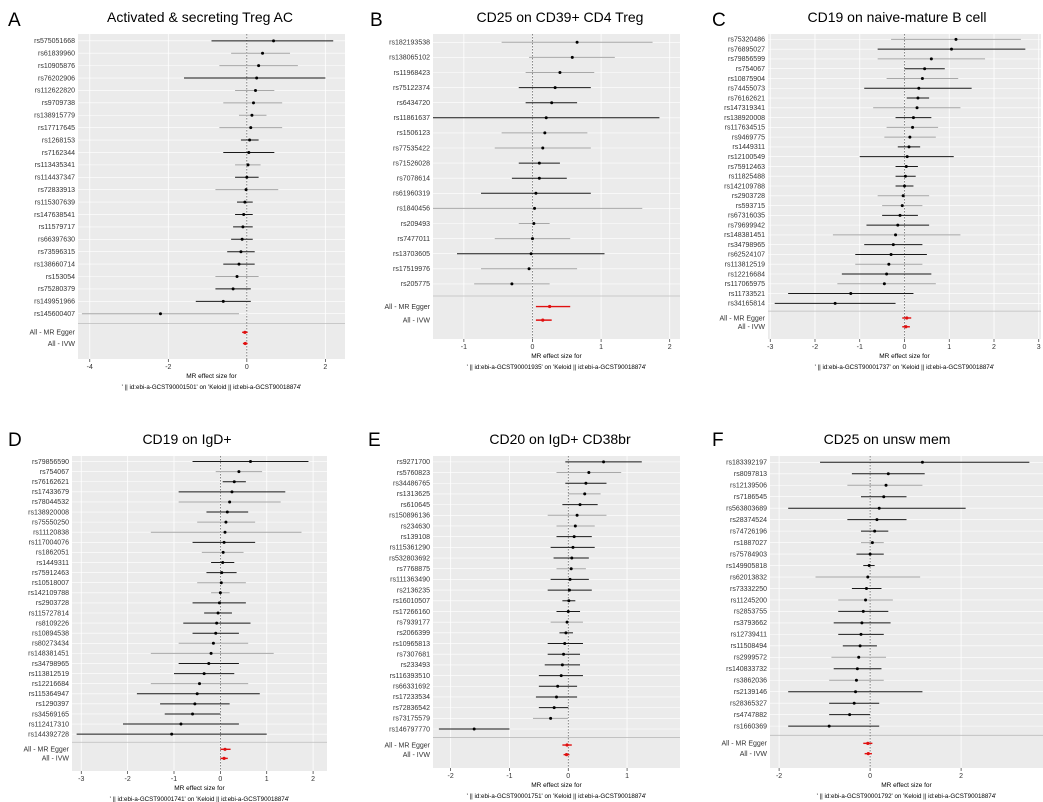 The width and height of the screenshot is (1043, 802). I want to click on snp-label: rs17433679, so click(50, 492).